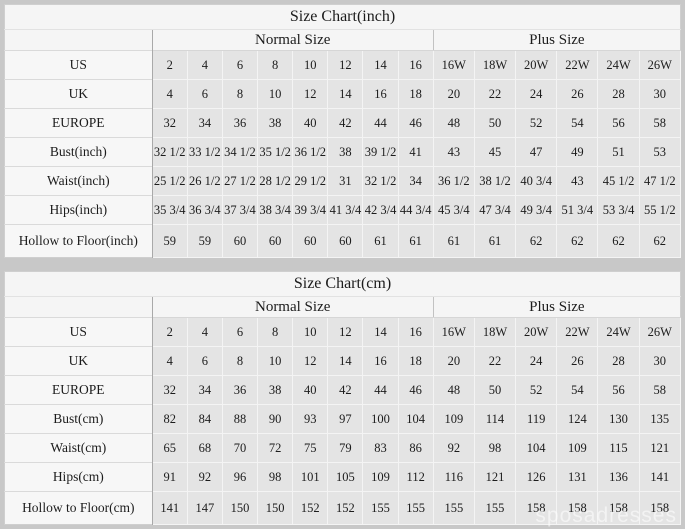 The height and width of the screenshot is (529, 685). Describe the element at coordinates (556, 40) in the screenshot. I see `group-header-plus-size: Plus Size` at that location.